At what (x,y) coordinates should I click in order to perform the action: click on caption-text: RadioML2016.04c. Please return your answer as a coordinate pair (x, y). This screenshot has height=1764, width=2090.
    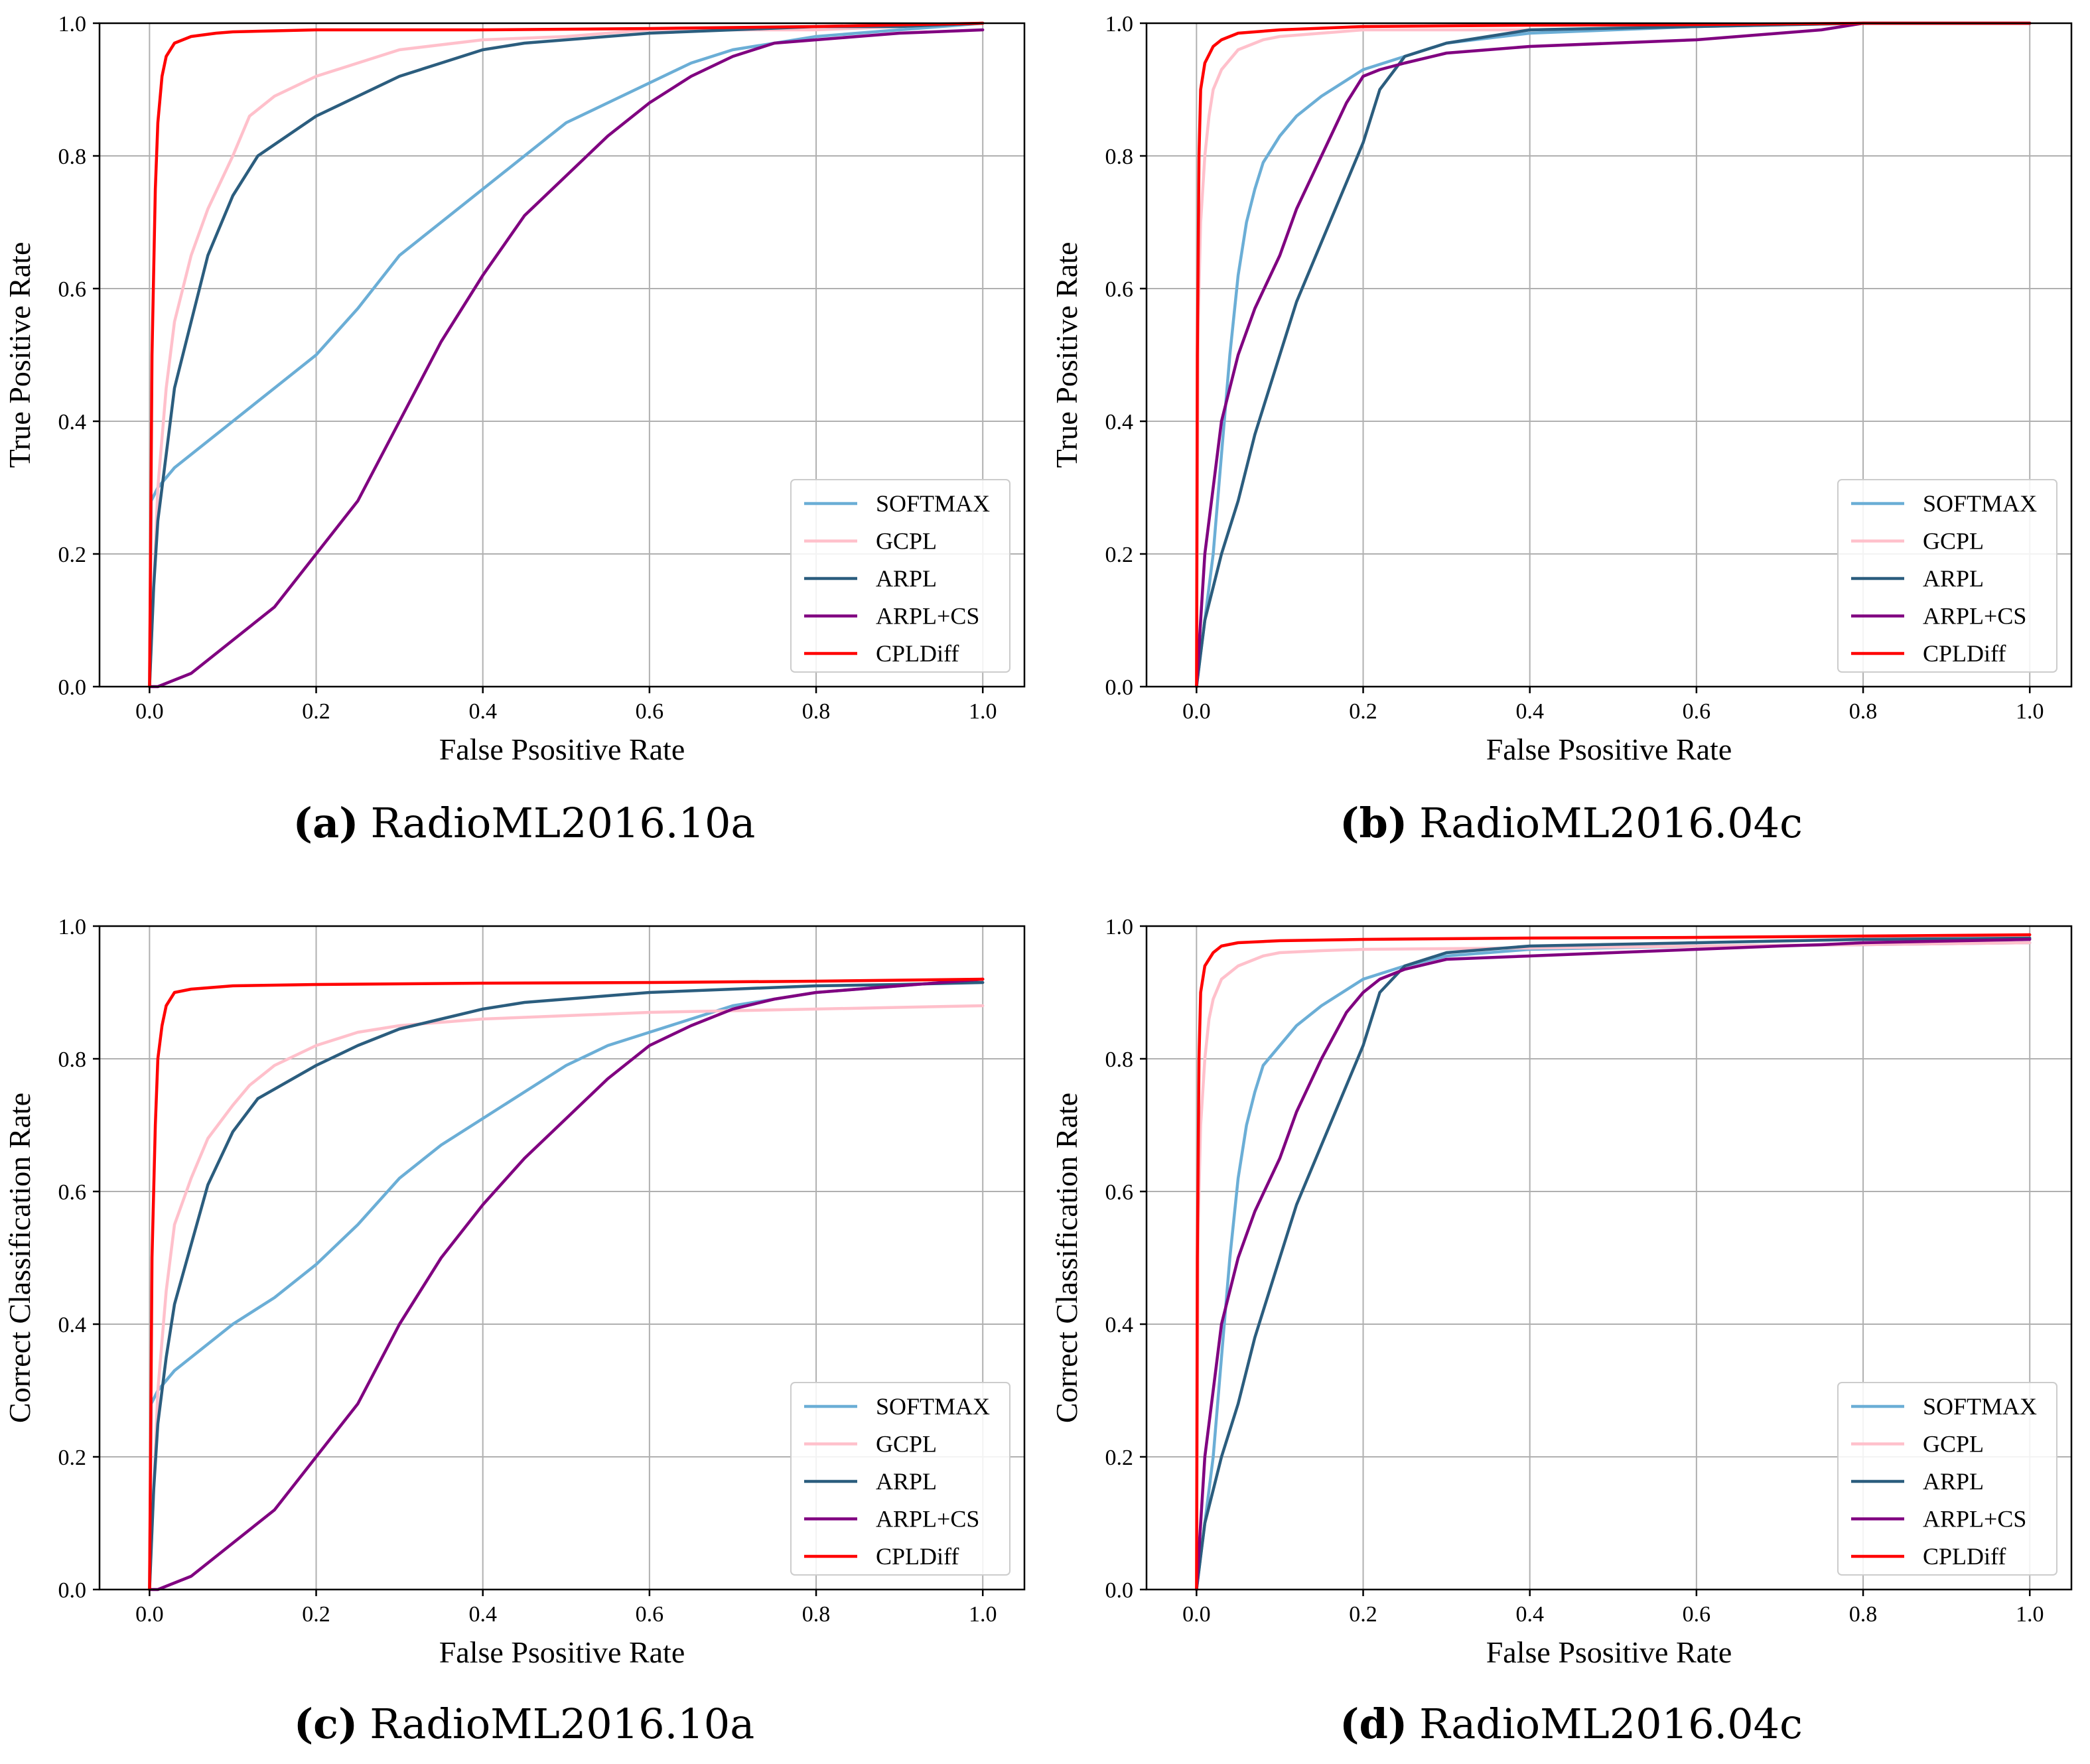
    Looking at the image, I should click on (1611, 1724).